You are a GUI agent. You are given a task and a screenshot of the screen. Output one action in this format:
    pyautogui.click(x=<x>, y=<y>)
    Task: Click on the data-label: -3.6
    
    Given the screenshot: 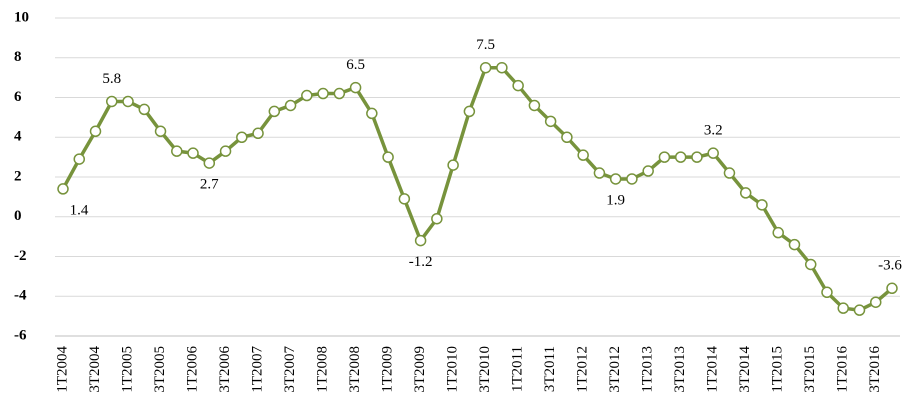 What is the action you would take?
    pyautogui.click(x=890, y=266)
    